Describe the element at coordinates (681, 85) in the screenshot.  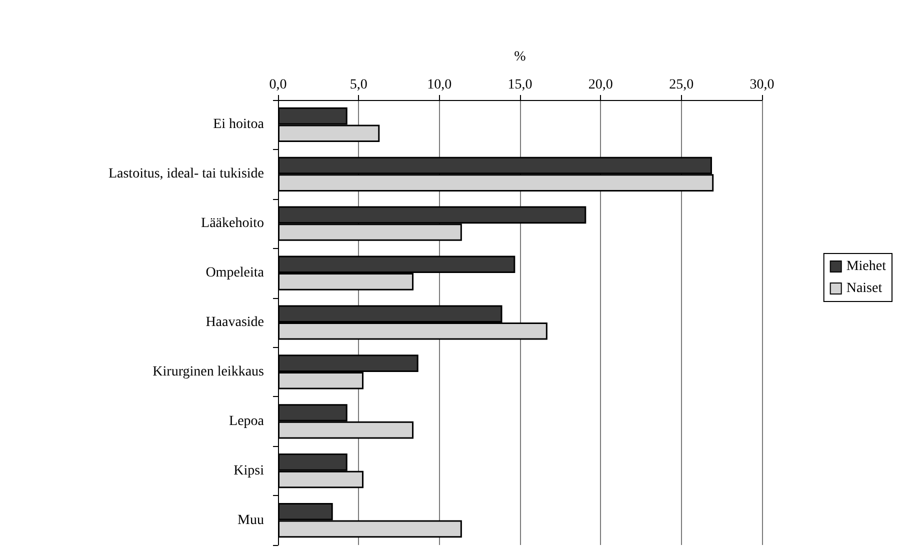
I see `x-tick-label: 25,0` at that location.